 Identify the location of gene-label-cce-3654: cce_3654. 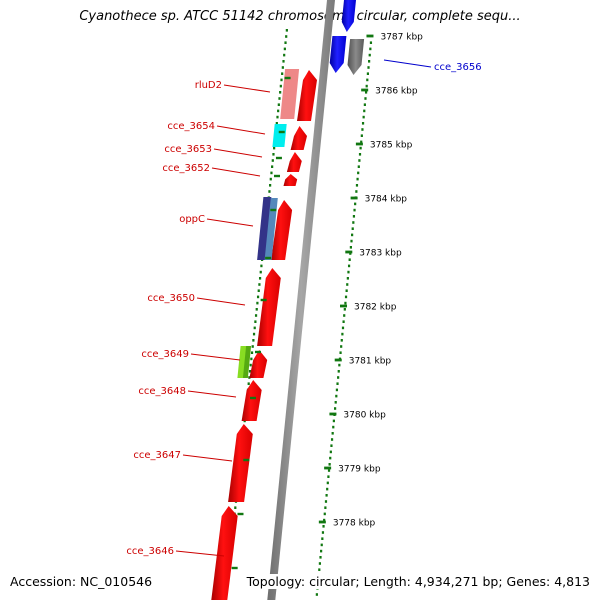
(191, 126).